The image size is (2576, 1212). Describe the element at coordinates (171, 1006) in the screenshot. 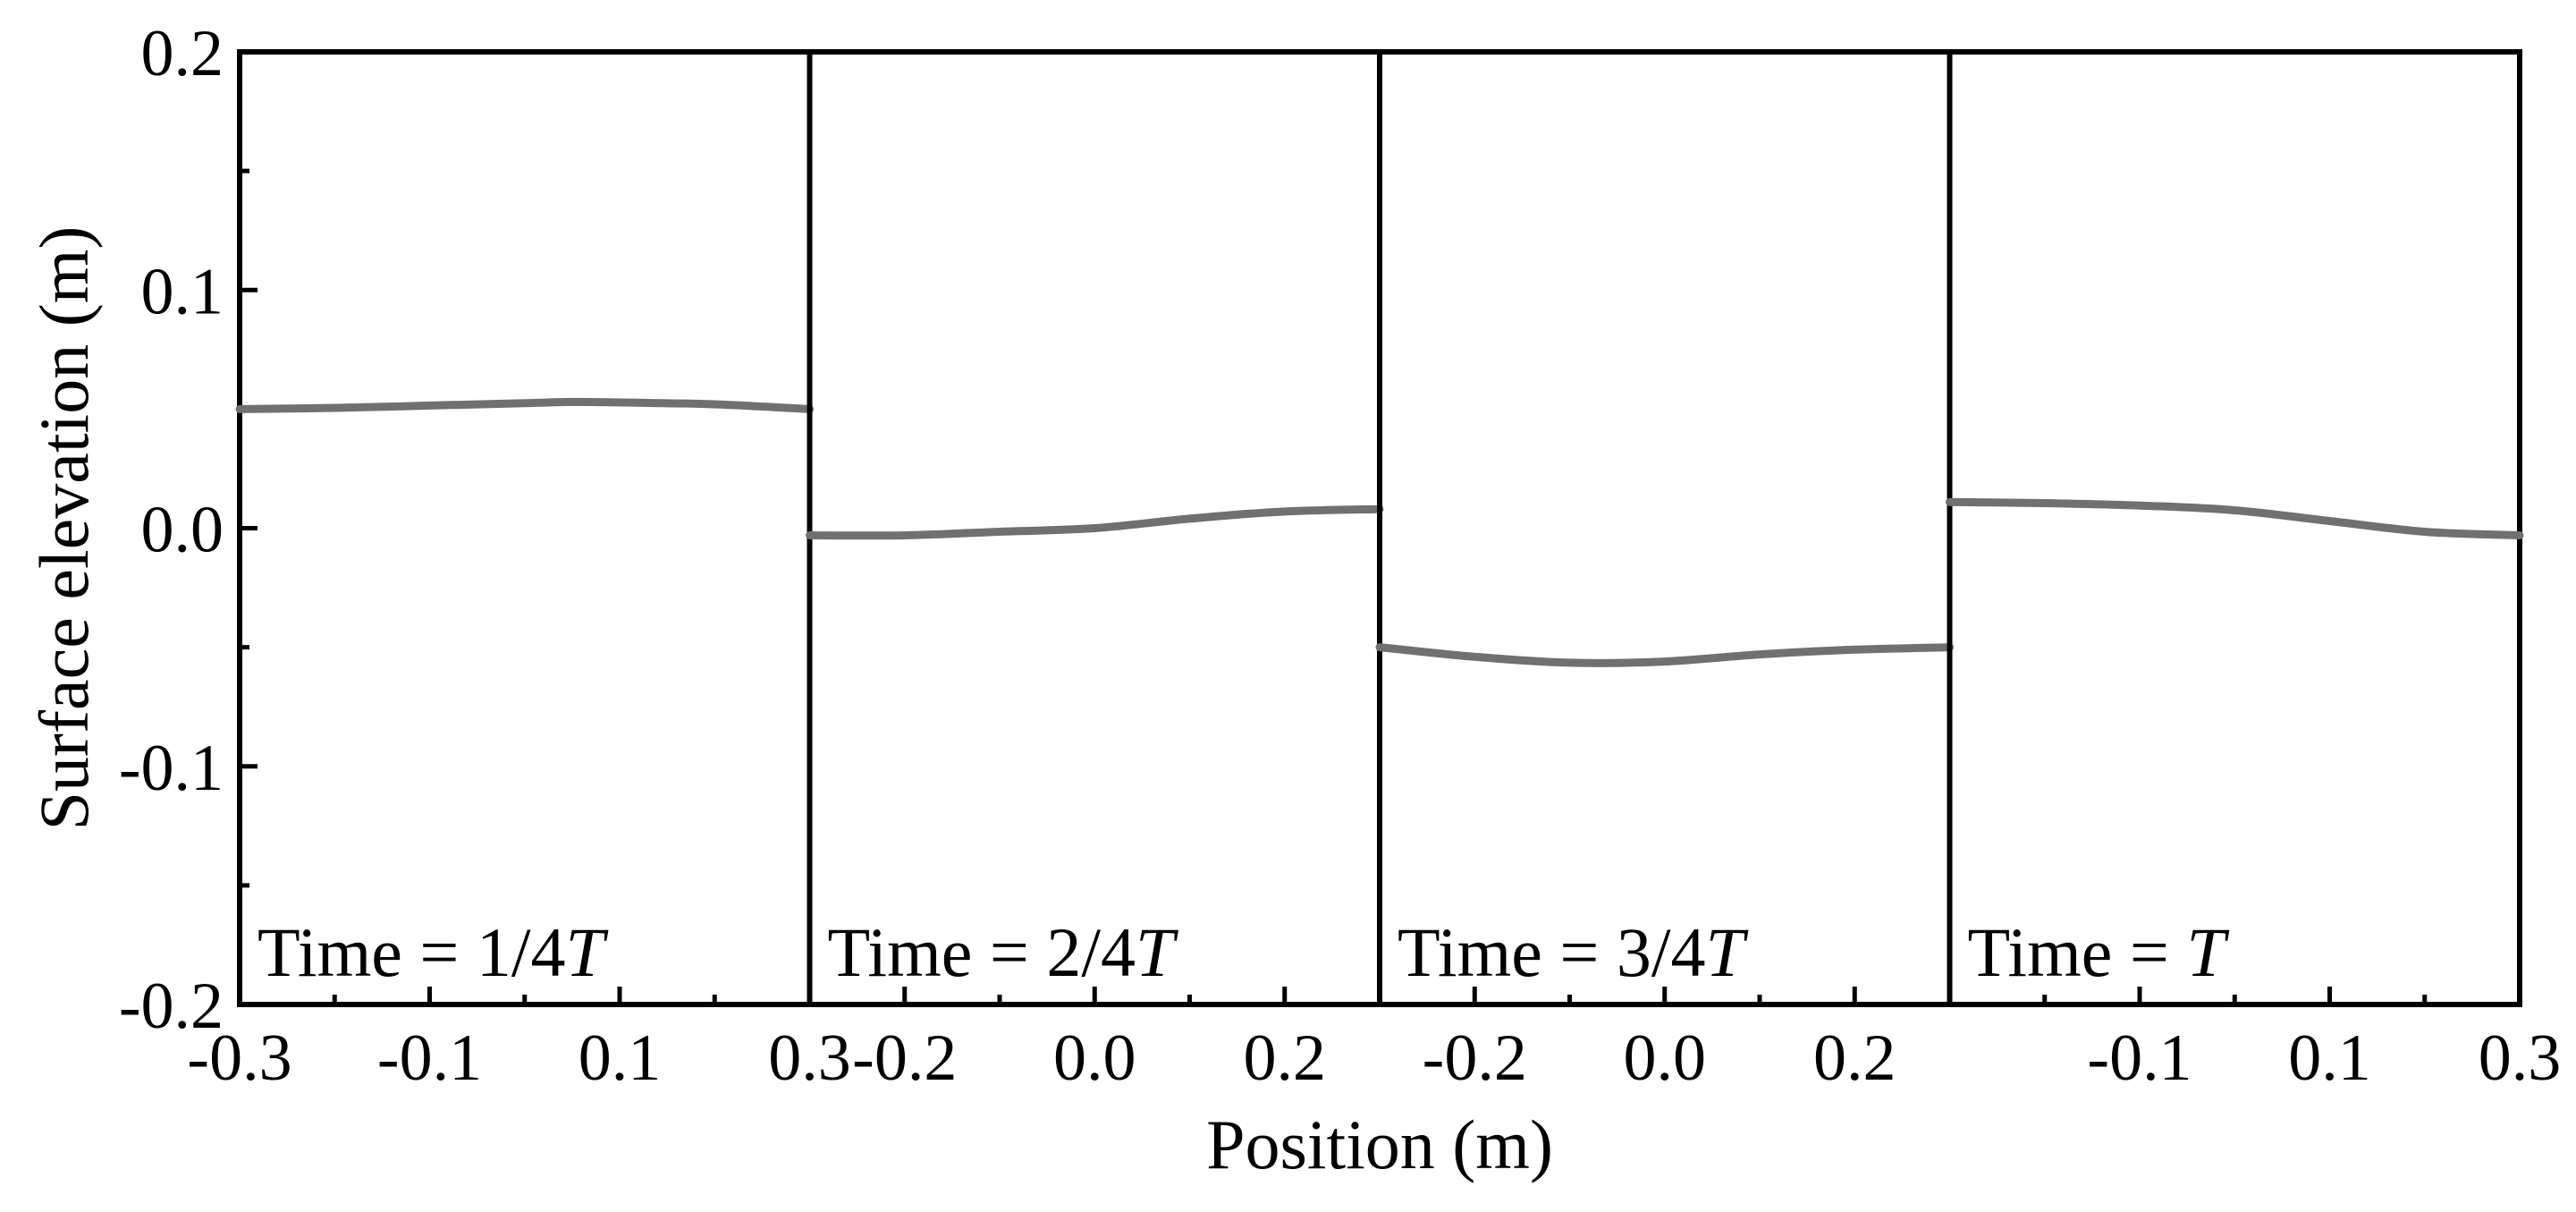

I see `y-tick-label: -0.2` at that location.